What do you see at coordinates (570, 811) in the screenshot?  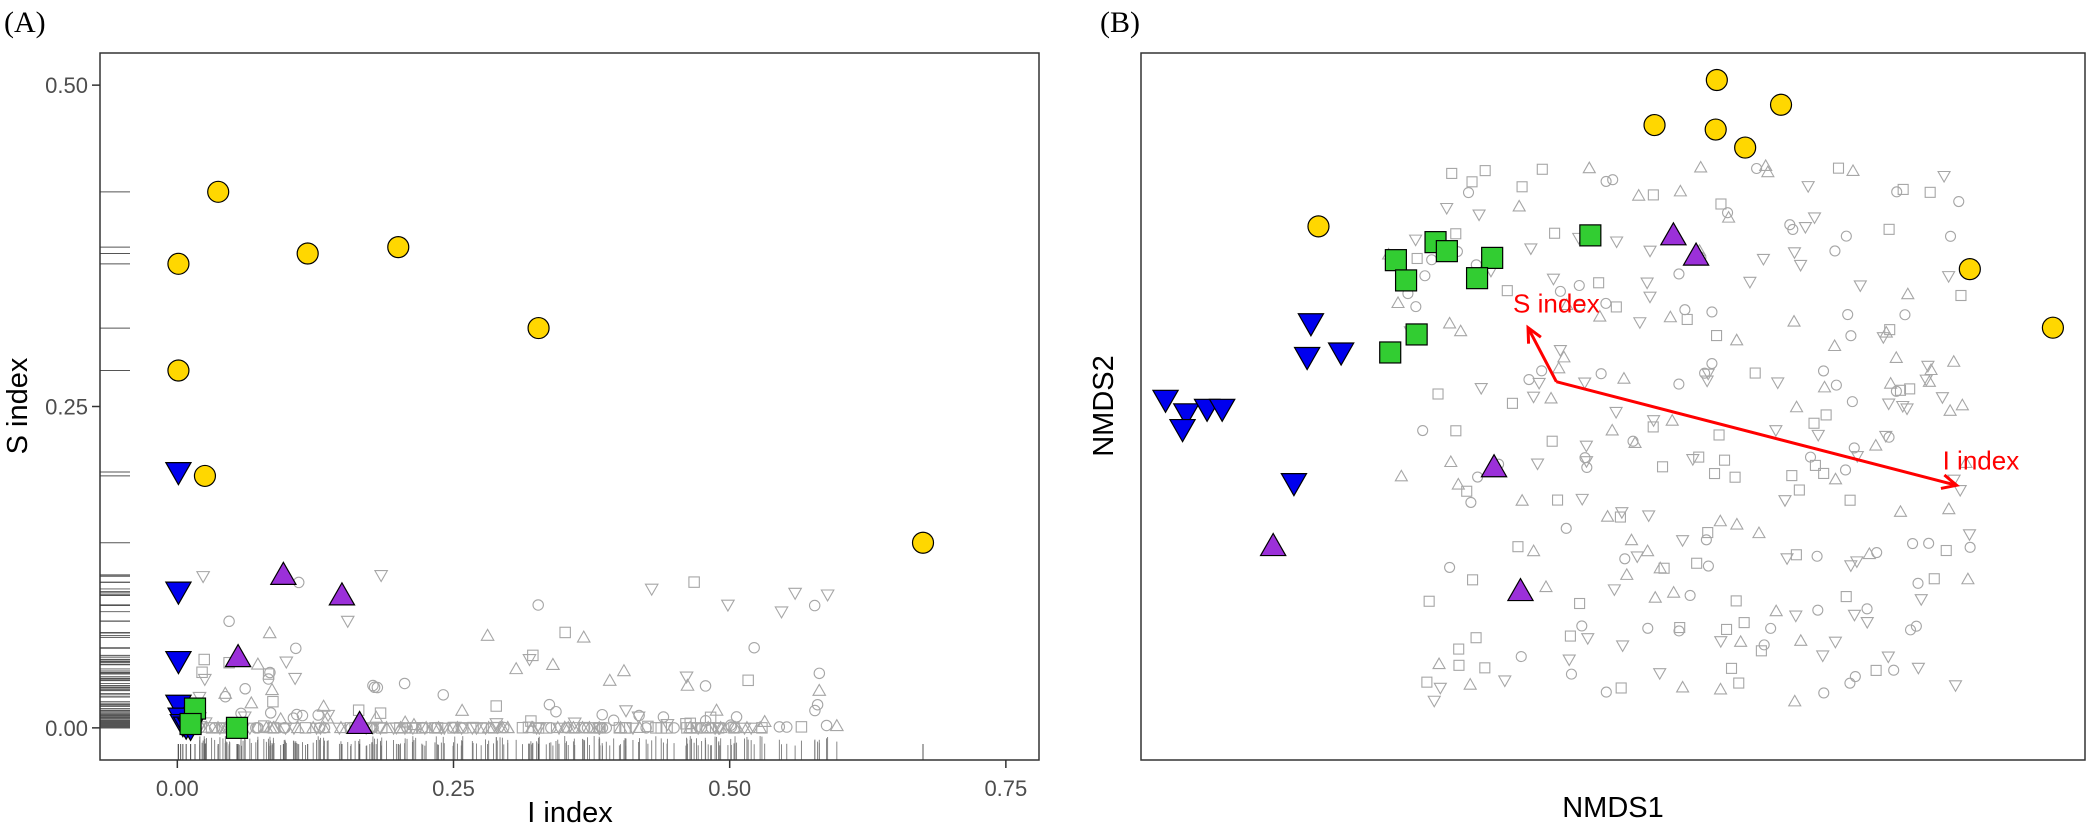 I see `panel-a-x-axis-title: I index` at bounding box center [570, 811].